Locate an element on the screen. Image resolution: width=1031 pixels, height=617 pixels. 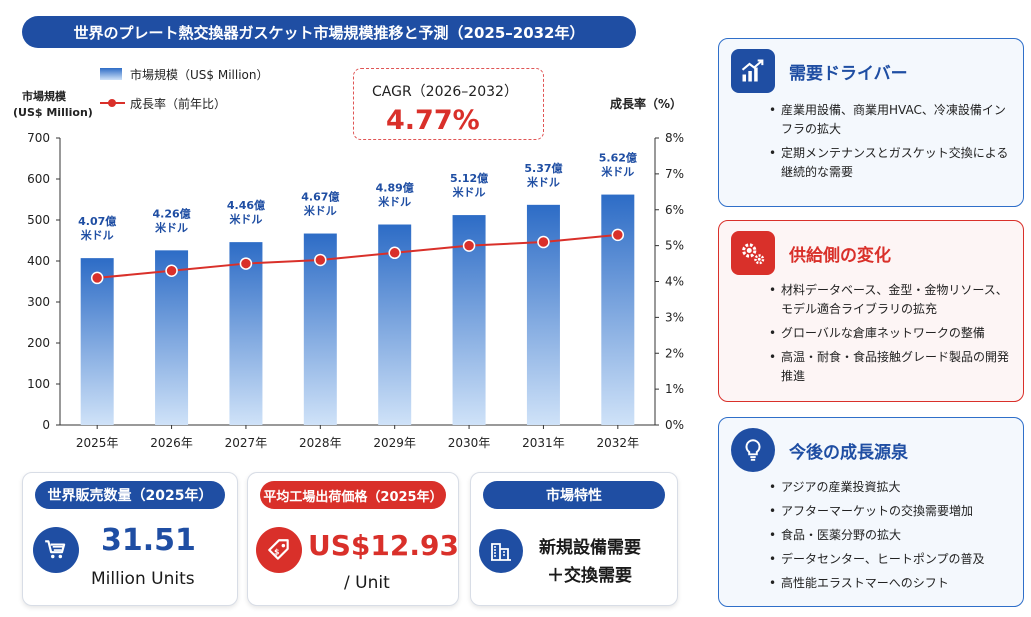
y-tick-label-right: 3% is located at coordinates (674, 317).